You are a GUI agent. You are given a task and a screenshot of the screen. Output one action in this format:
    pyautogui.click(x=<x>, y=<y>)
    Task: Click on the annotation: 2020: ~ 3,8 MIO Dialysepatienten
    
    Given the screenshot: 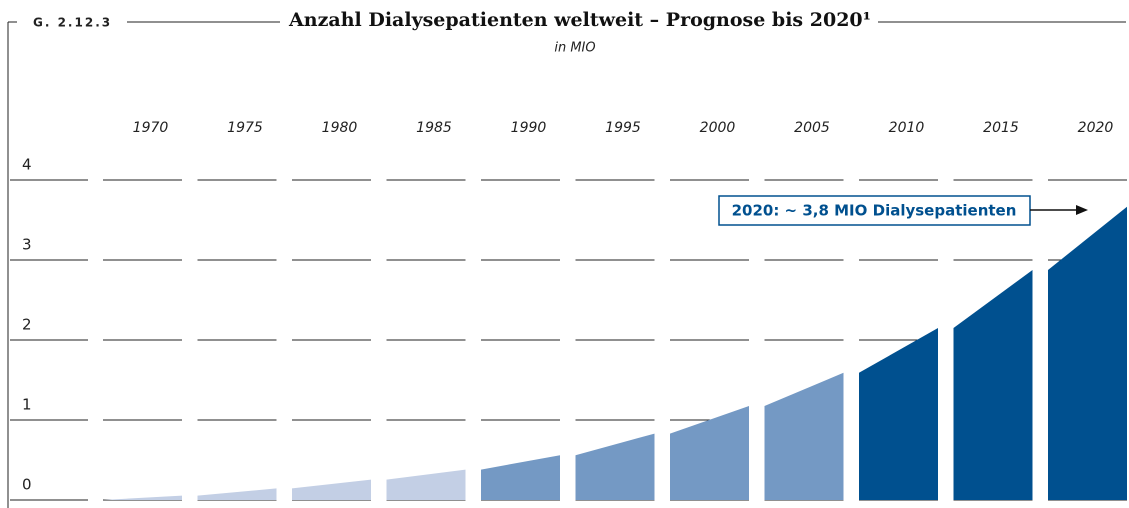 What is the action you would take?
    pyautogui.click(x=874, y=211)
    